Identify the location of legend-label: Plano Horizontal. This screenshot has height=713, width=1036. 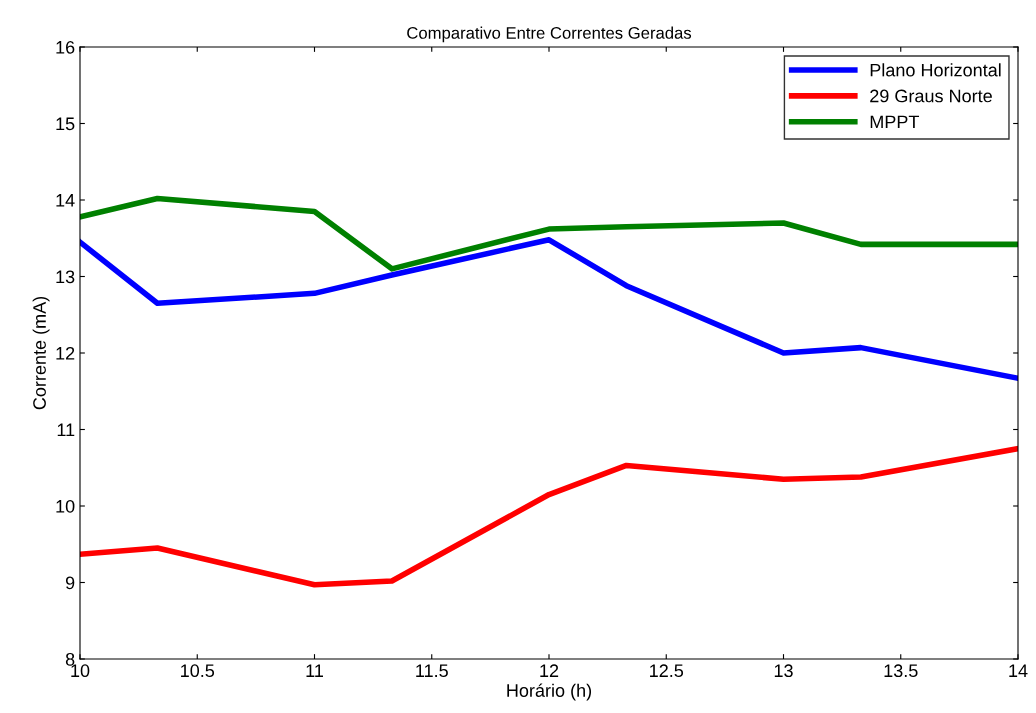
(935, 70).